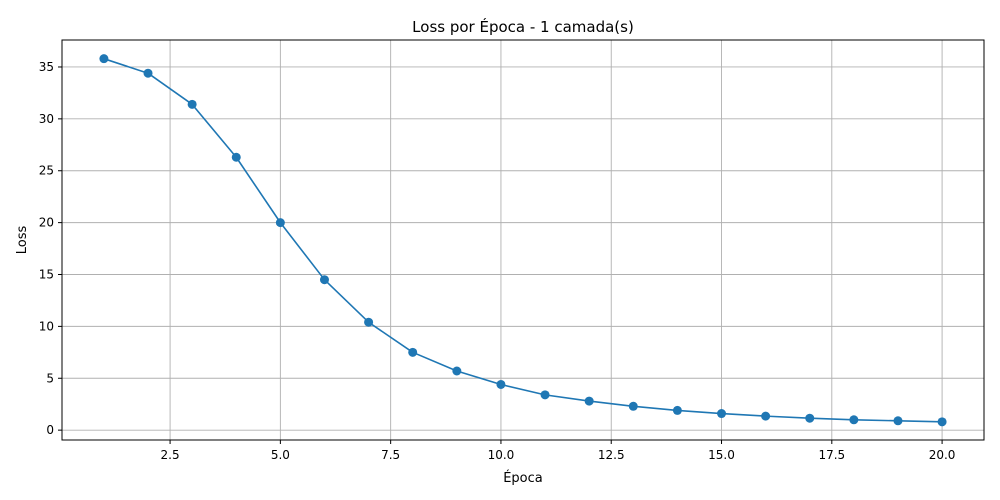 Image resolution: width=1000 pixels, height=500 pixels. I want to click on y-tick-label: 10, so click(46, 326).